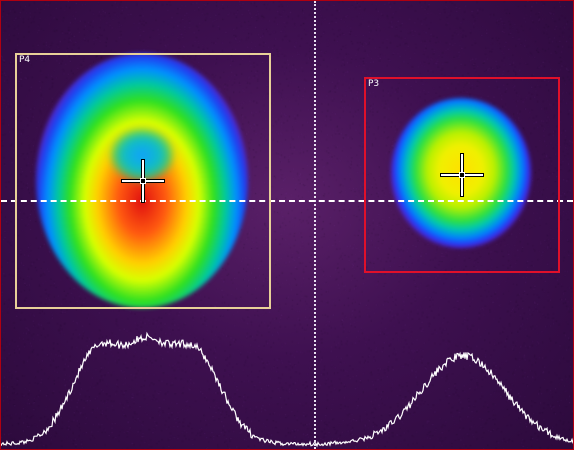 The image size is (574, 450). Describe the element at coordinates (374, 84) in the screenshot. I see `roi-label-p3: P3` at that location.